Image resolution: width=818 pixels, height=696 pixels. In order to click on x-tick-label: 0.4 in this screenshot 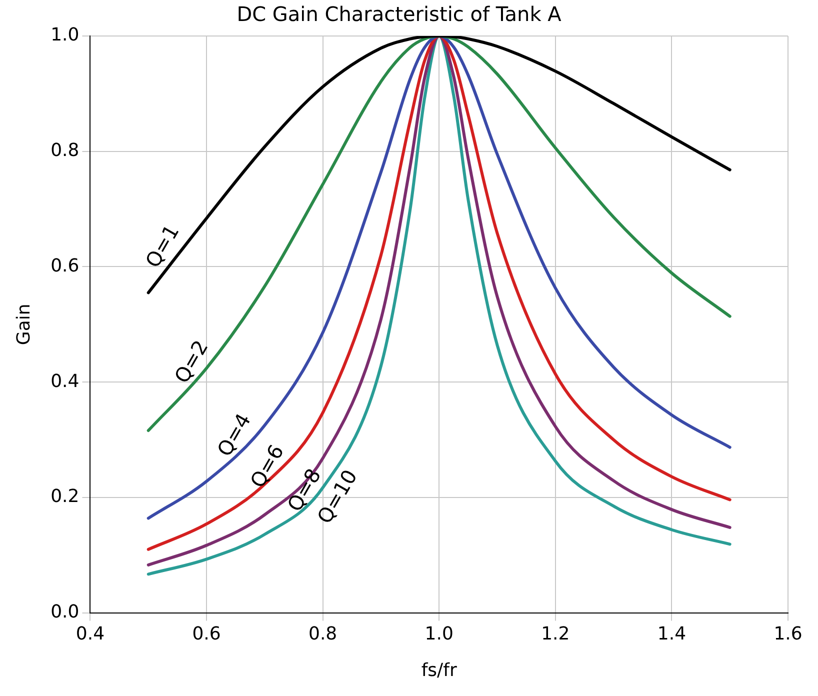, I will do `click(90, 633)`.